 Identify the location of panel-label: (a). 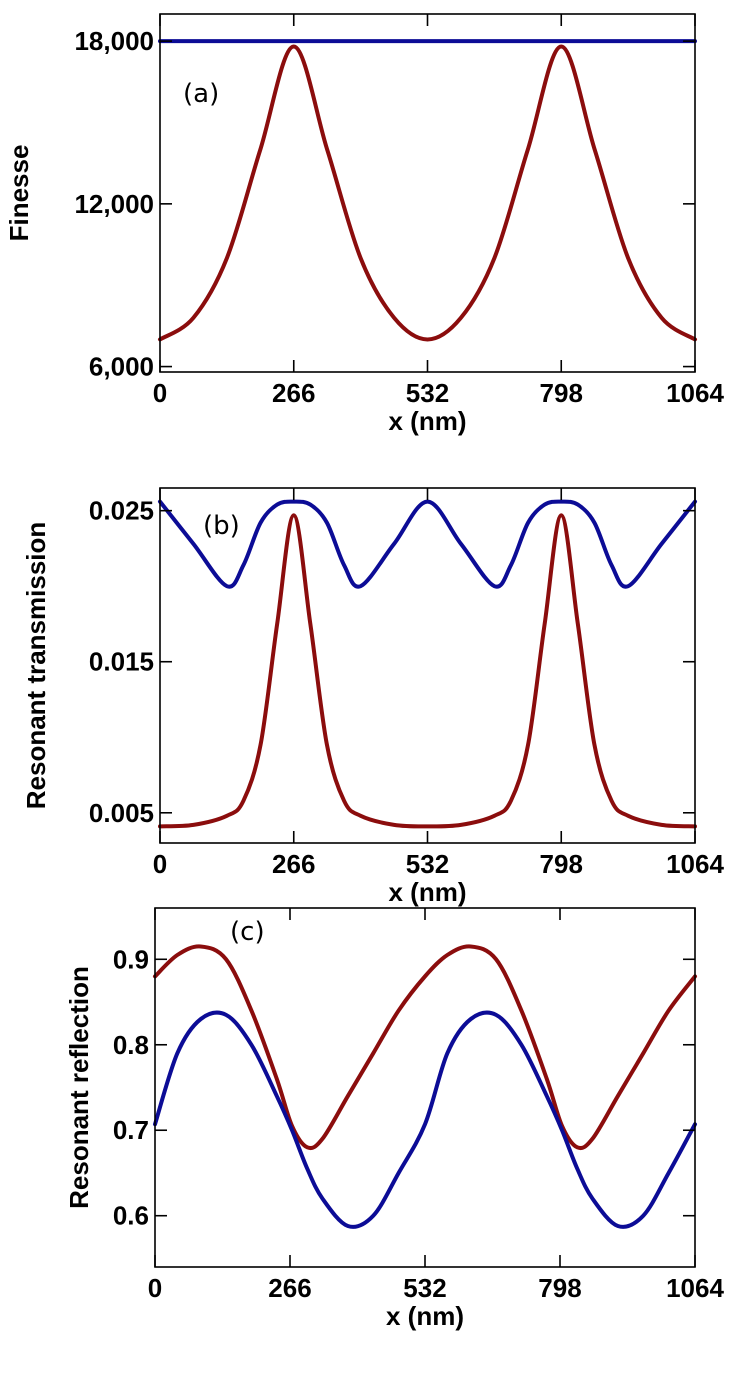
(201, 94).